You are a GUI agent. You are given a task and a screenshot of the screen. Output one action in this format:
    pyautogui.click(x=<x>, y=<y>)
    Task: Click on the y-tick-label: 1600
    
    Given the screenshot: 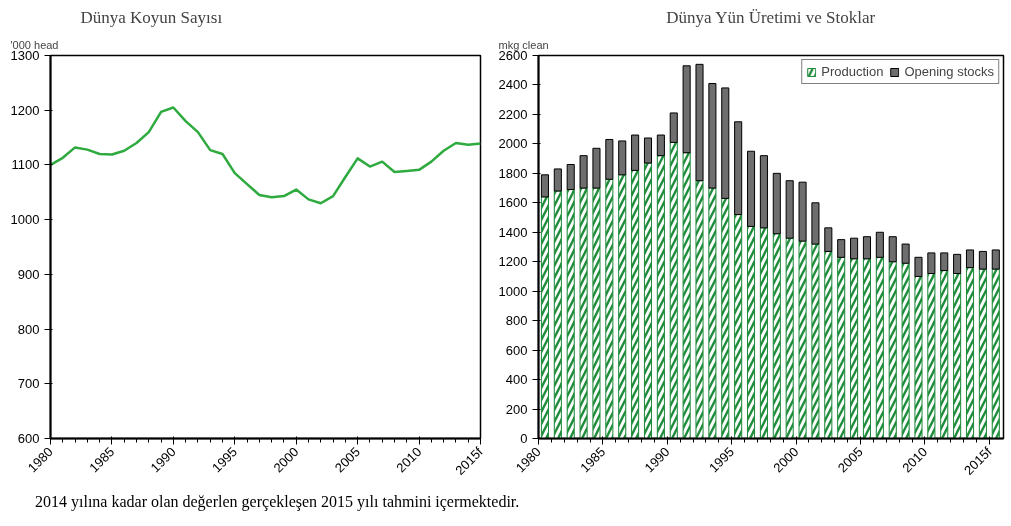 What is the action you would take?
    pyautogui.click(x=513, y=203)
    